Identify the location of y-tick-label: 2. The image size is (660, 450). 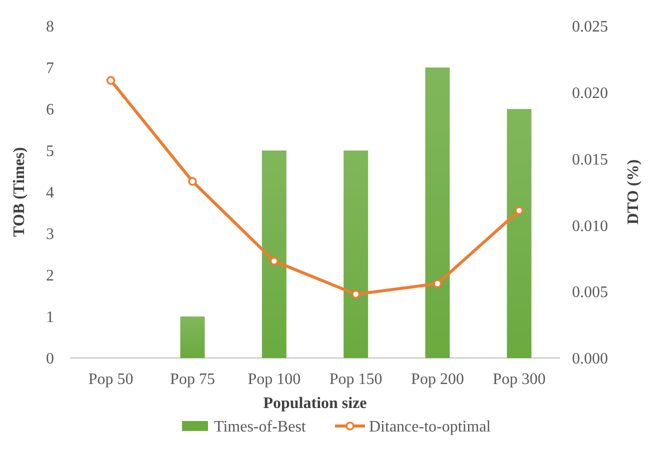
(50, 276).